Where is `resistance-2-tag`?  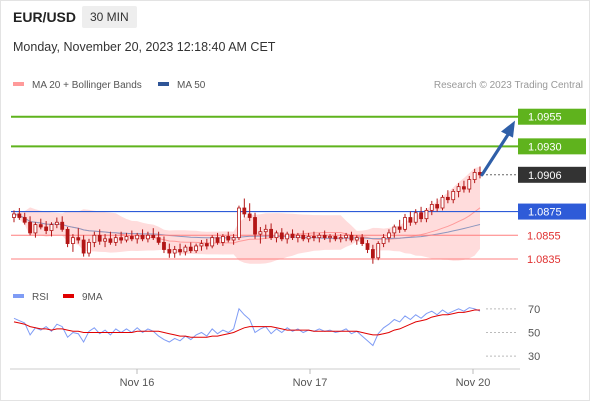
resistance-2-tag is located at coordinates (552, 116).